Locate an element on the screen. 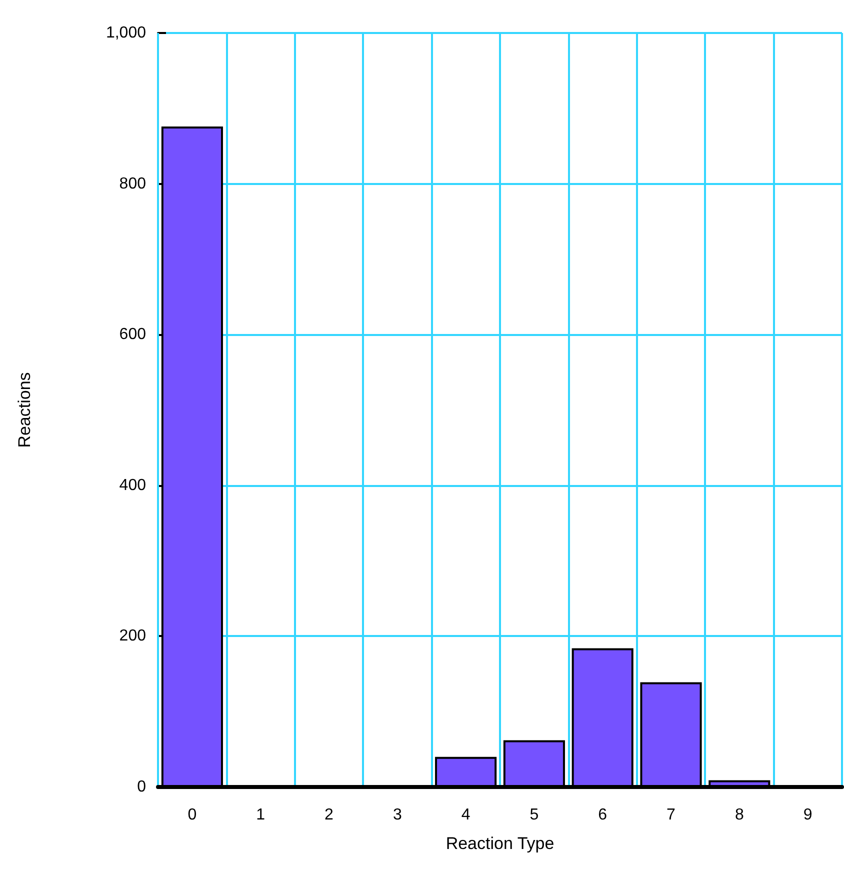 The image size is (844, 879). y-tick-label: 600 is located at coordinates (132, 335).